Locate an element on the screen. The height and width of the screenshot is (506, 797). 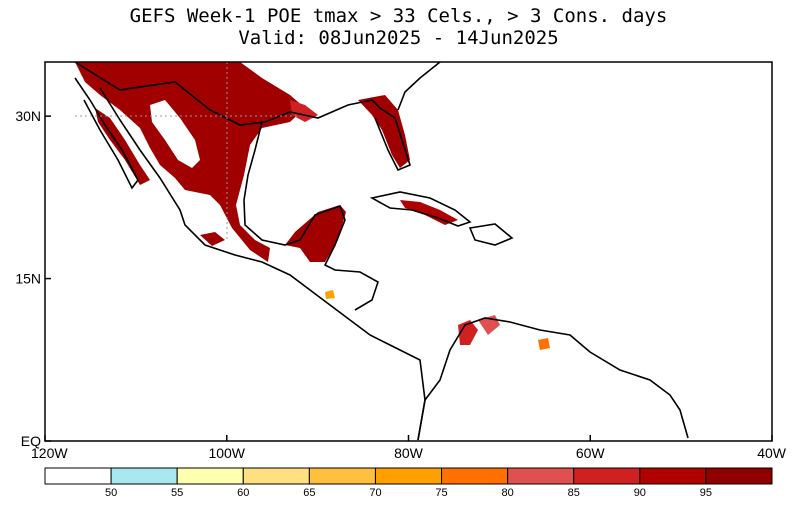
shade-texas-coast is located at coordinates (304, 111).